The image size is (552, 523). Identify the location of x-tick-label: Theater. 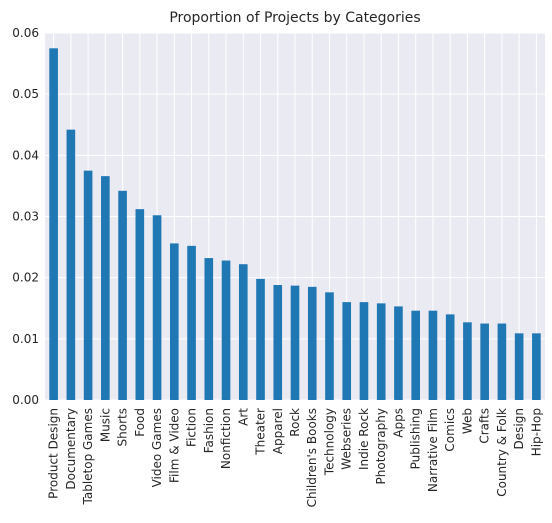
(261, 432).